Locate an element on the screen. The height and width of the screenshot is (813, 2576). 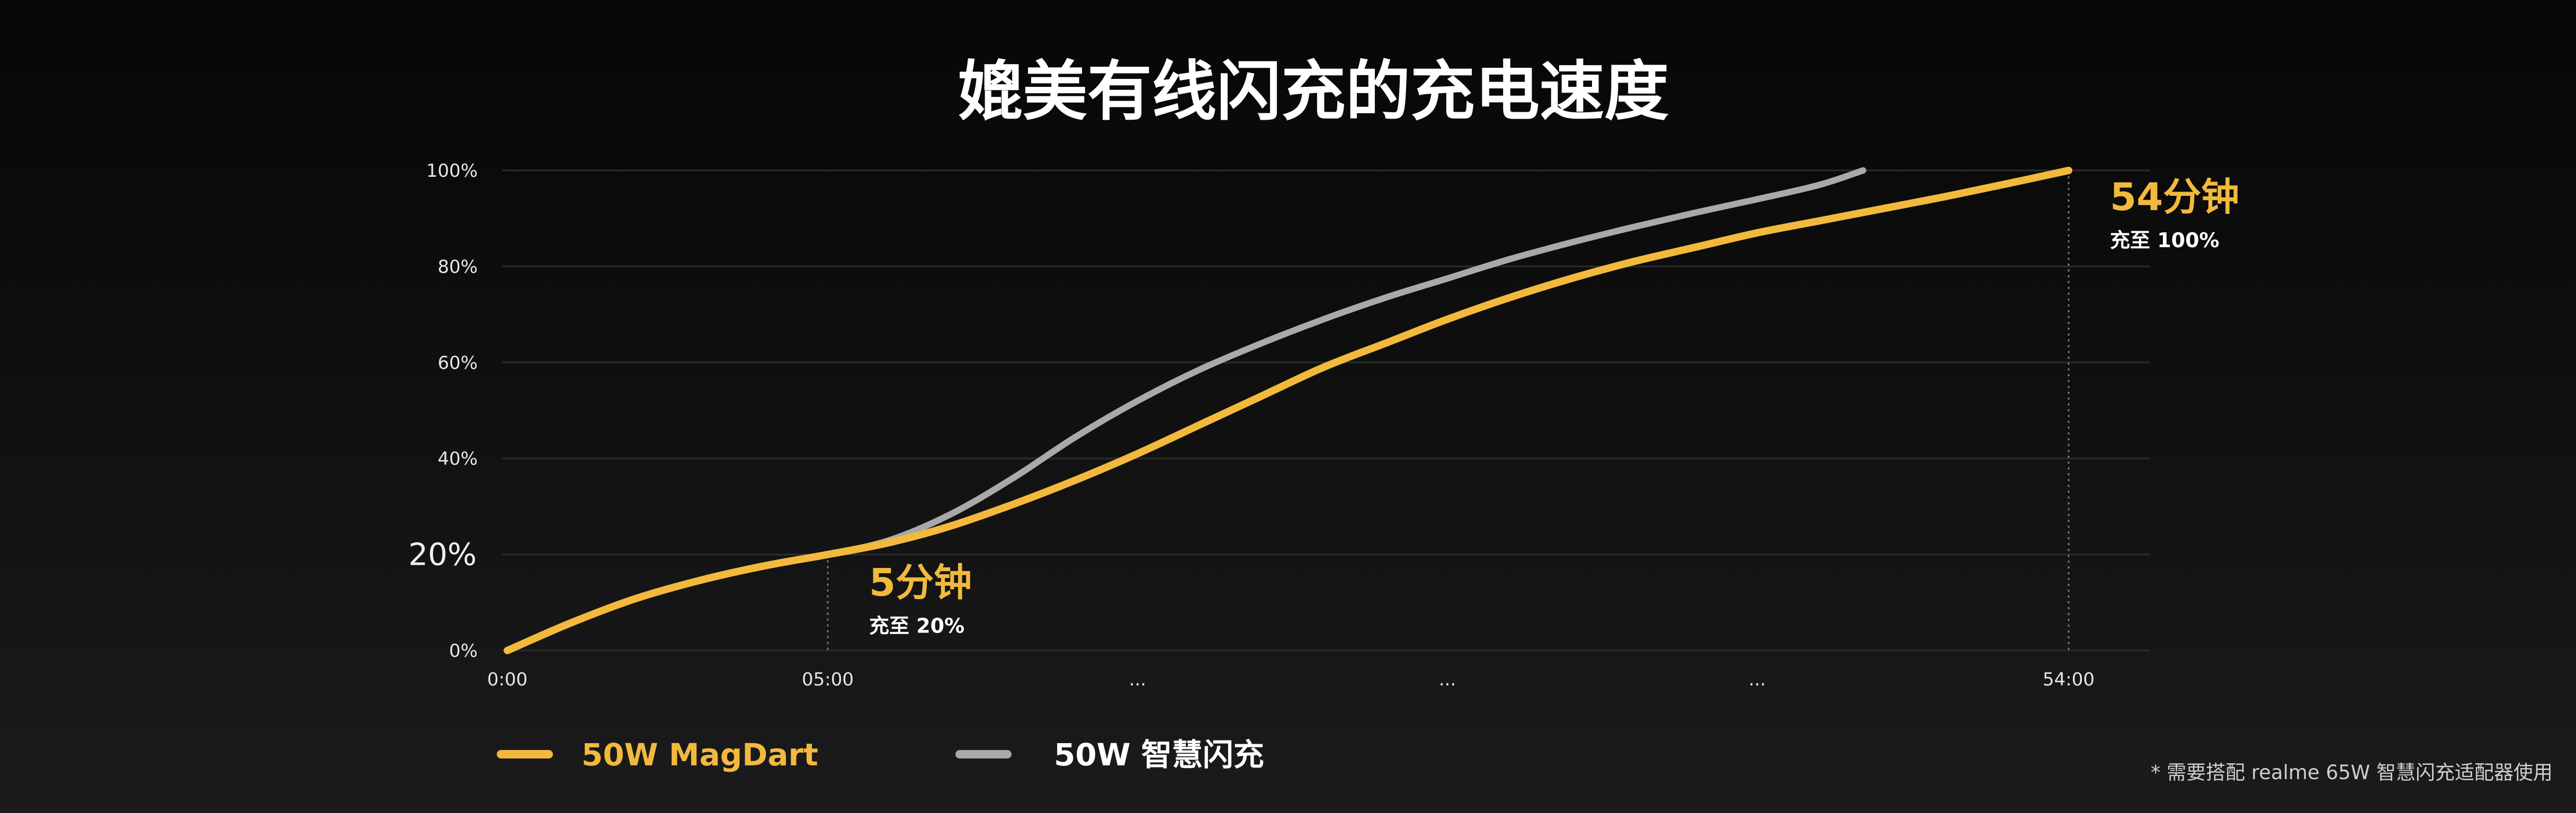
x-tick-label-5: 54:00 is located at coordinates (2069, 679).